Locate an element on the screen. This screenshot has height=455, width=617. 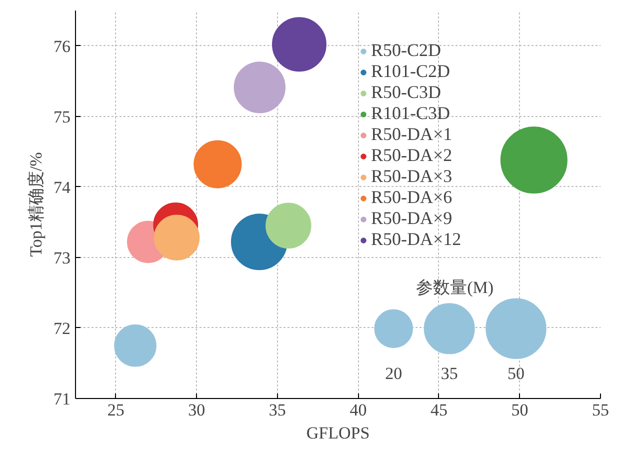
legend-label: 35 is located at coordinates (449, 374).